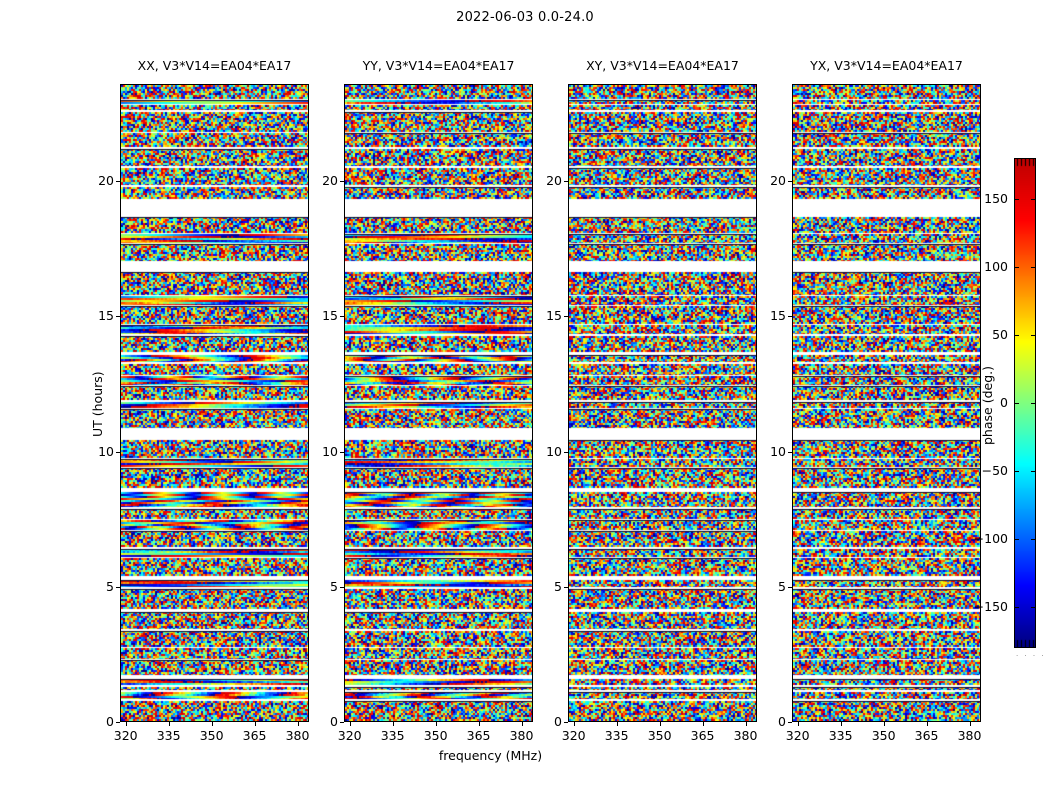 This screenshot has width=1050, height=800. I want to click on heatmap-image-yy, so click(438, 403).